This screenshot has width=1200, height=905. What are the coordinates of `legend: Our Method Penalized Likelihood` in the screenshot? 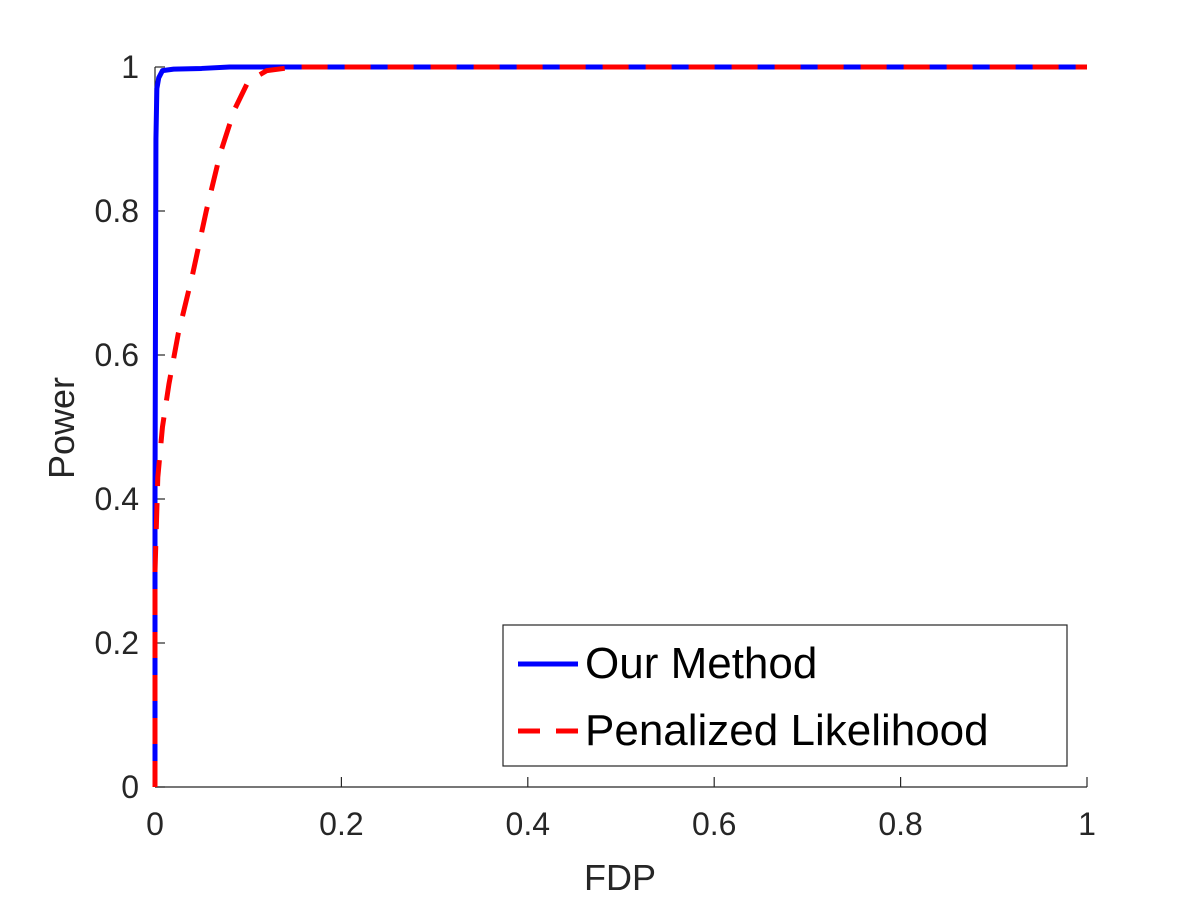 It's located at (785, 695).